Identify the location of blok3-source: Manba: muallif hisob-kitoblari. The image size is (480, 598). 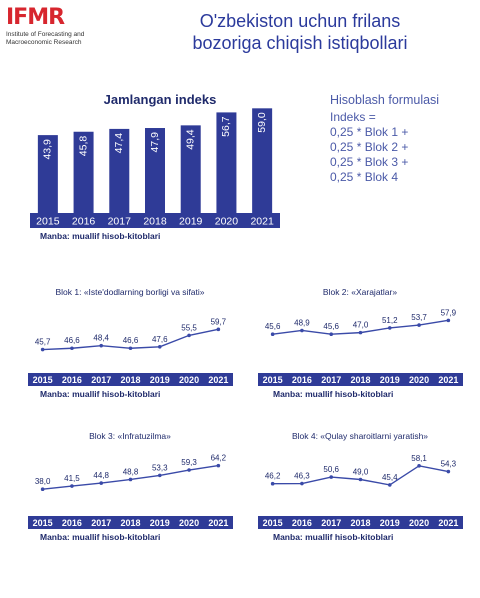
(100, 537).